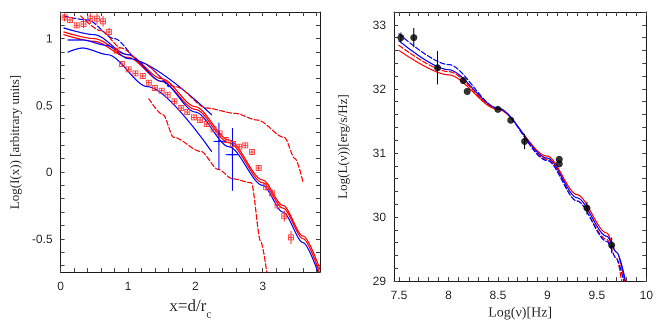 This screenshot has width=656, height=325. Describe the element at coordinates (42, 239) in the screenshot. I see `y-tick-label: -0.5` at that location.